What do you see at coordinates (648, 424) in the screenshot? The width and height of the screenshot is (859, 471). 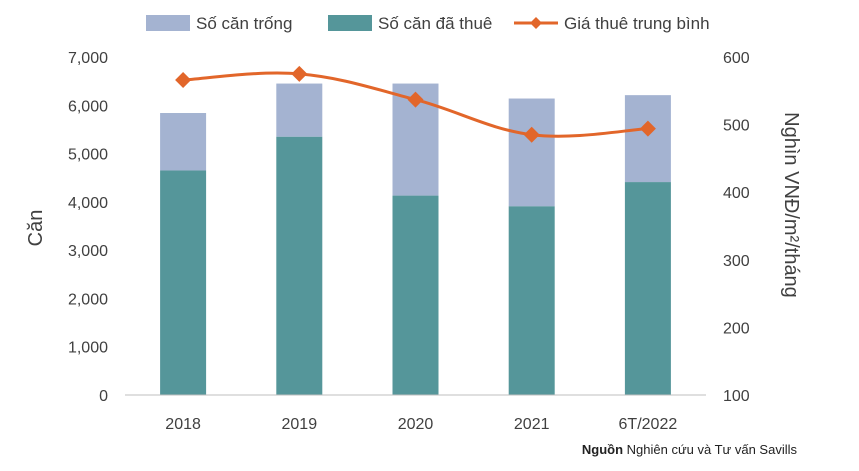 I see `x-tick-label: 6T/2022` at bounding box center [648, 424].